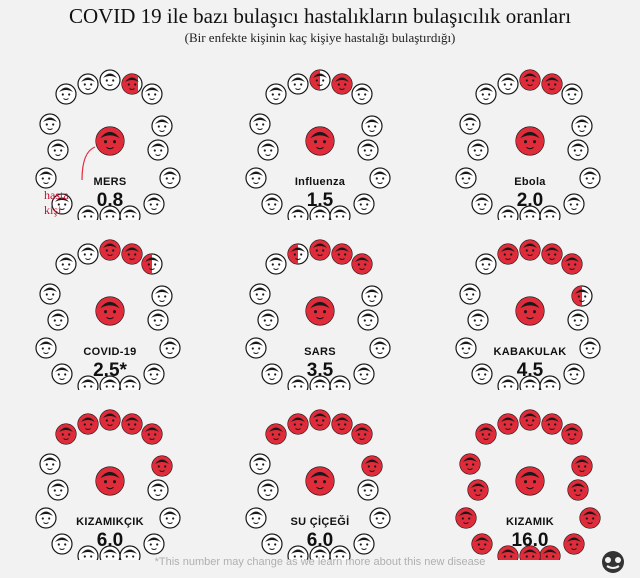 This screenshot has height=578, width=640. What do you see at coordinates (530, 200) in the screenshot?
I see `disease-value-label: 2.0` at bounding box center [530, 200].